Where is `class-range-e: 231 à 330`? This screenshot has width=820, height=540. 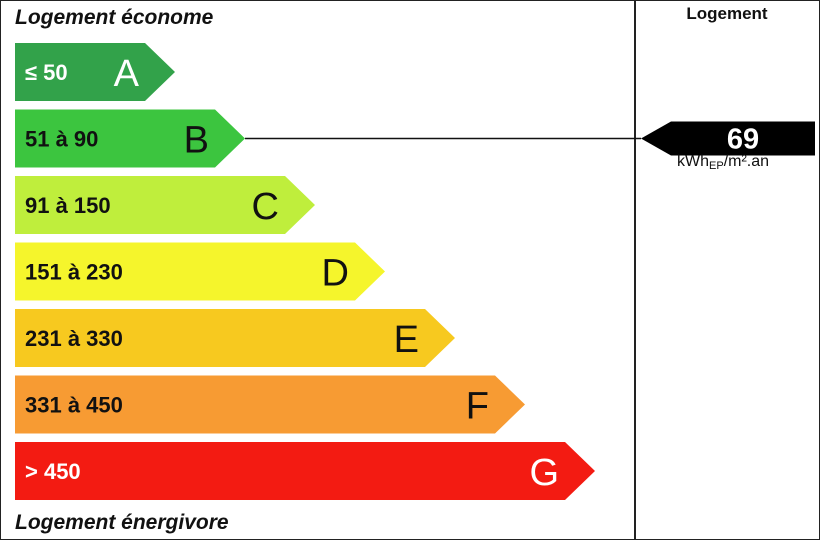
class-range-e: 231 à 330 is located at coordinates (74, 338).